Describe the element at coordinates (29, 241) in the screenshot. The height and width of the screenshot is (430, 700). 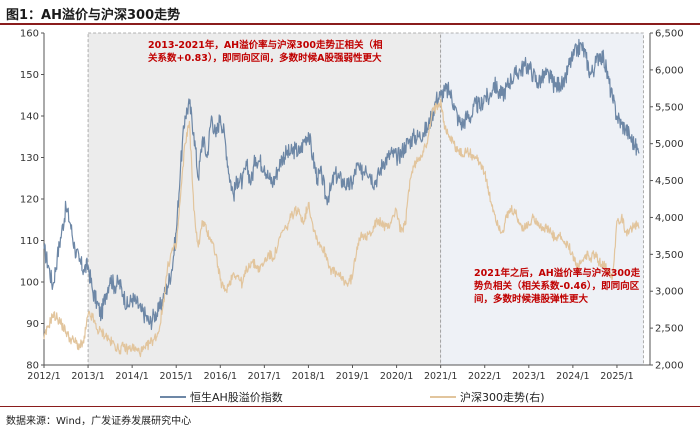
I see `y-left-tick-label: 110` at that location.